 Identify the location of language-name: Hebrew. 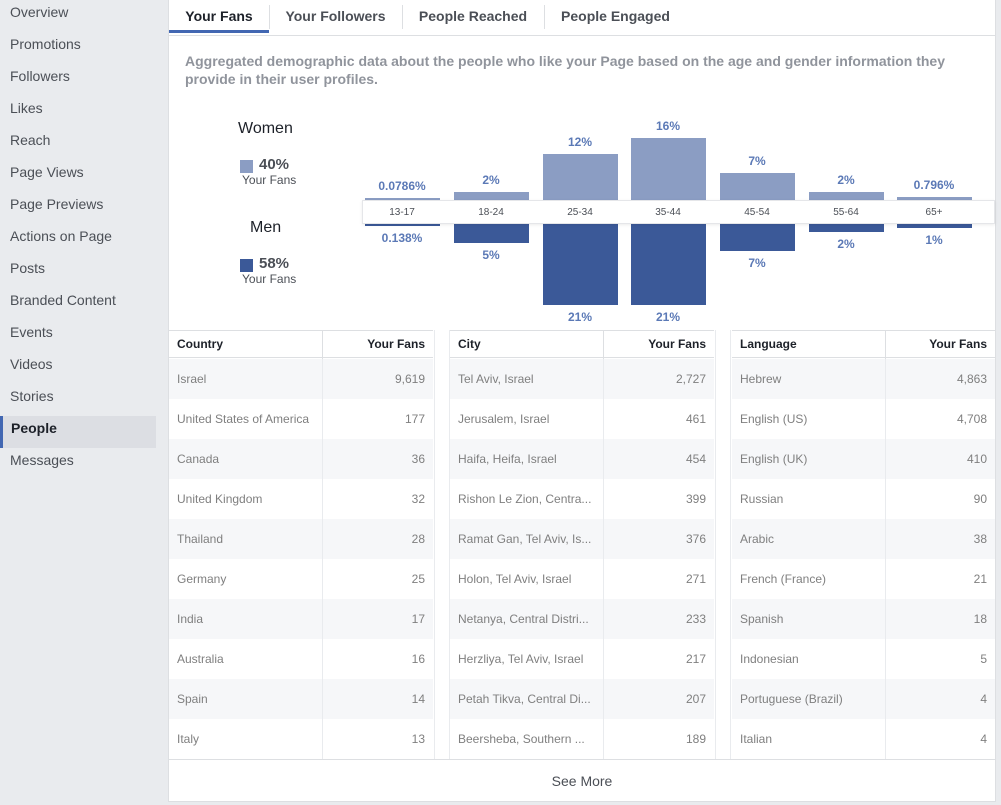
(761, 379).